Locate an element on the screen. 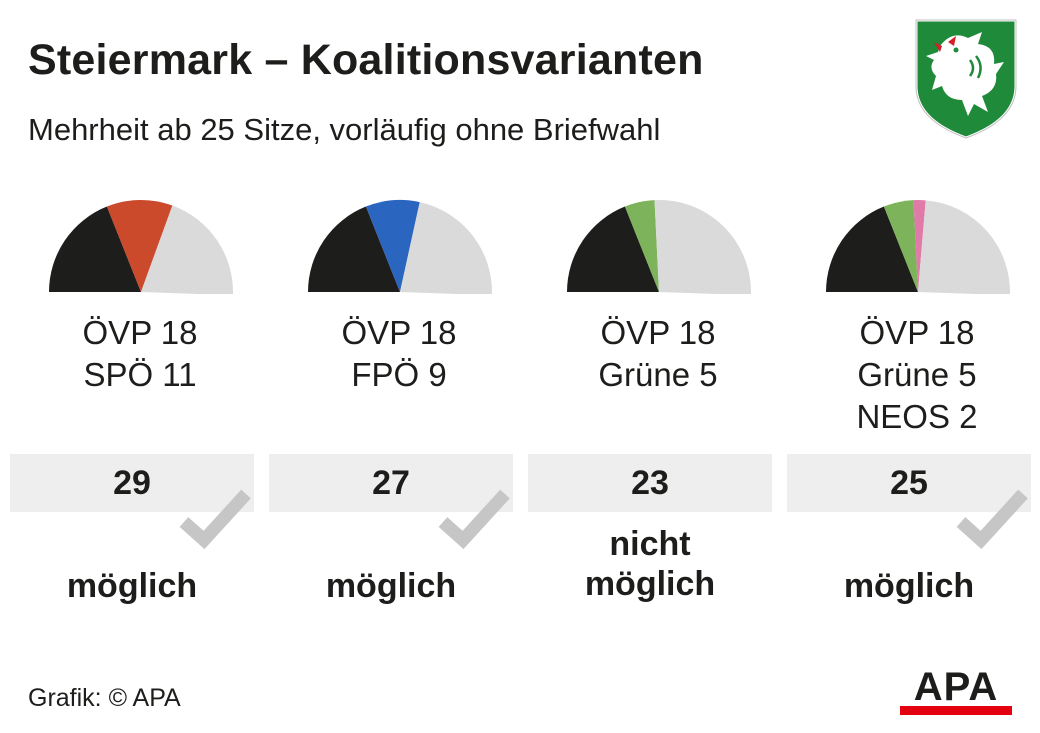  seat-total-box: 27 is located at coordinates (391, 483).